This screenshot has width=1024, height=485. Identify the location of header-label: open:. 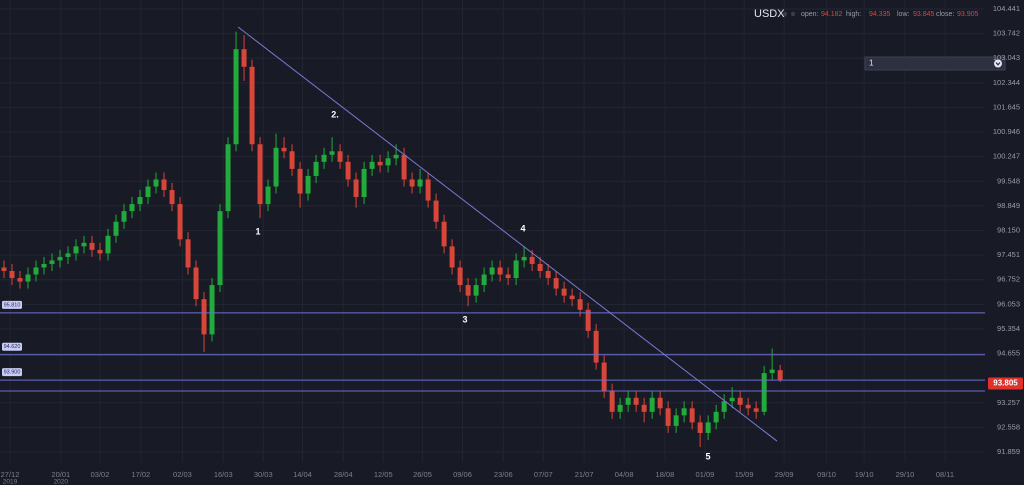
(810, 14).